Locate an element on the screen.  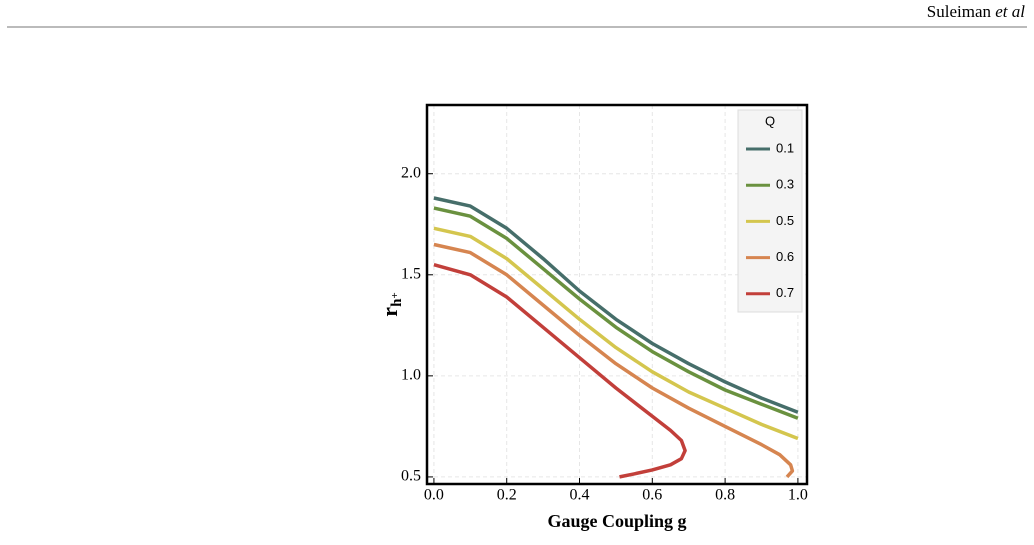
x-tick-label: 0.4 is located at coordinates (580, 495).